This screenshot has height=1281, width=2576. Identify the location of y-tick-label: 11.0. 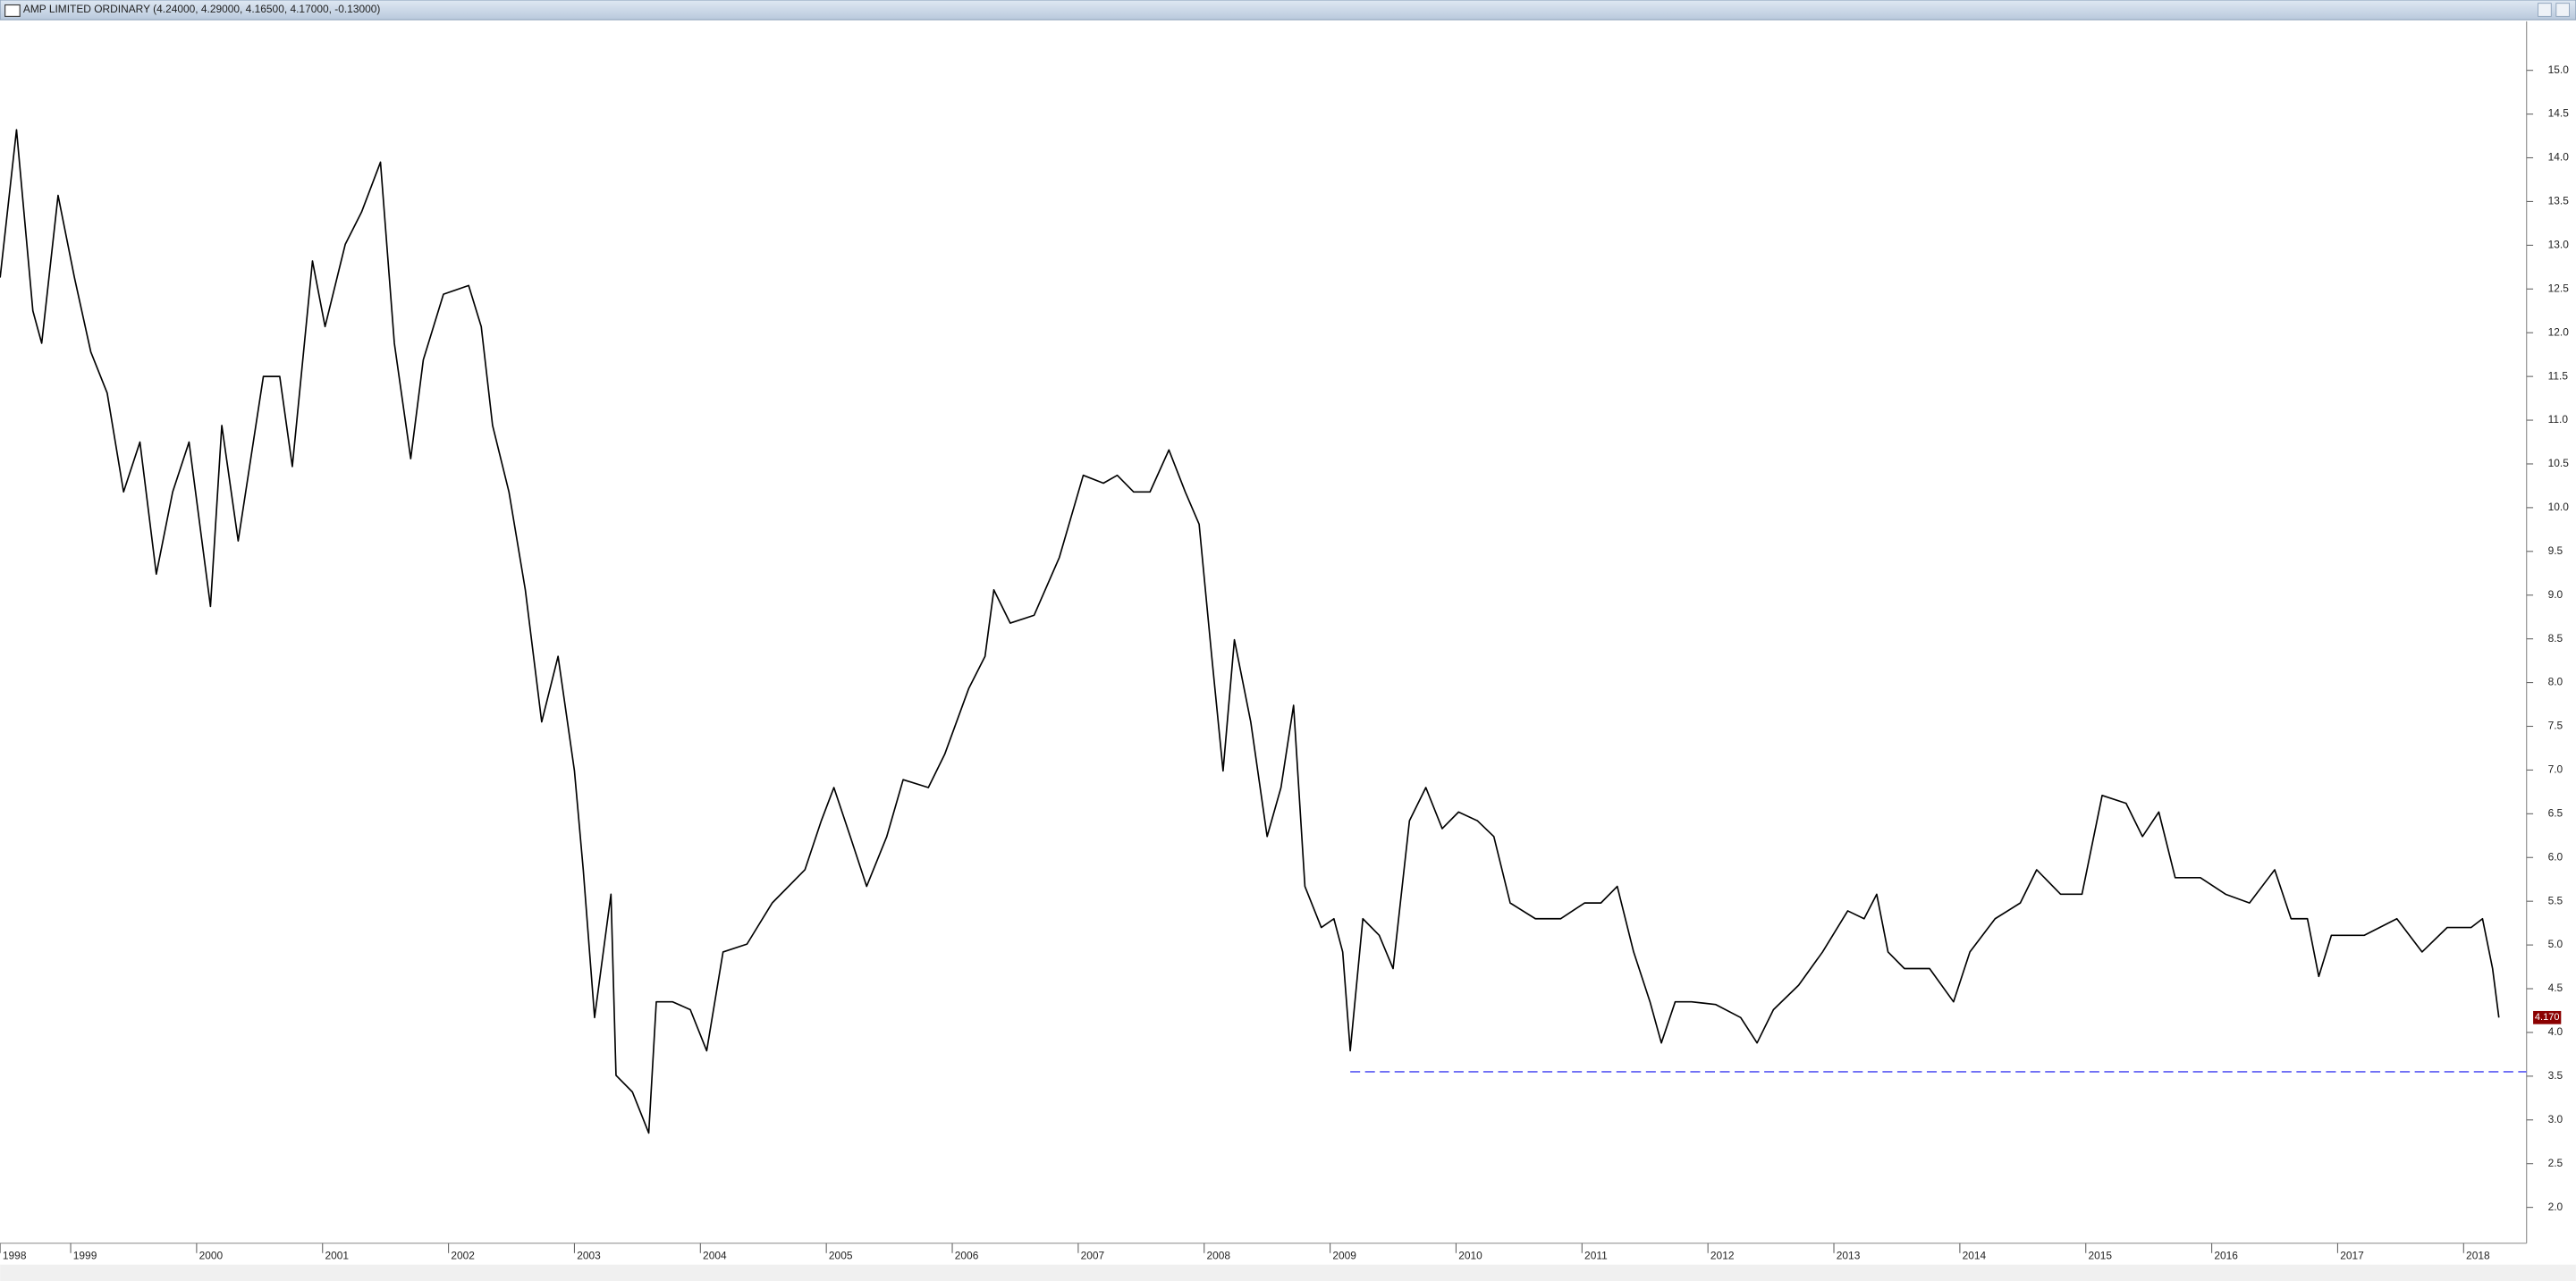
(2558, 419).